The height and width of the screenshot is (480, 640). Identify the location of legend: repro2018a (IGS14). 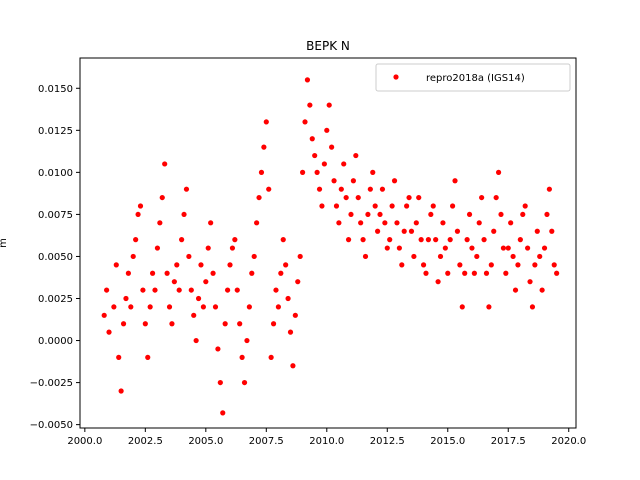
(473, 77).